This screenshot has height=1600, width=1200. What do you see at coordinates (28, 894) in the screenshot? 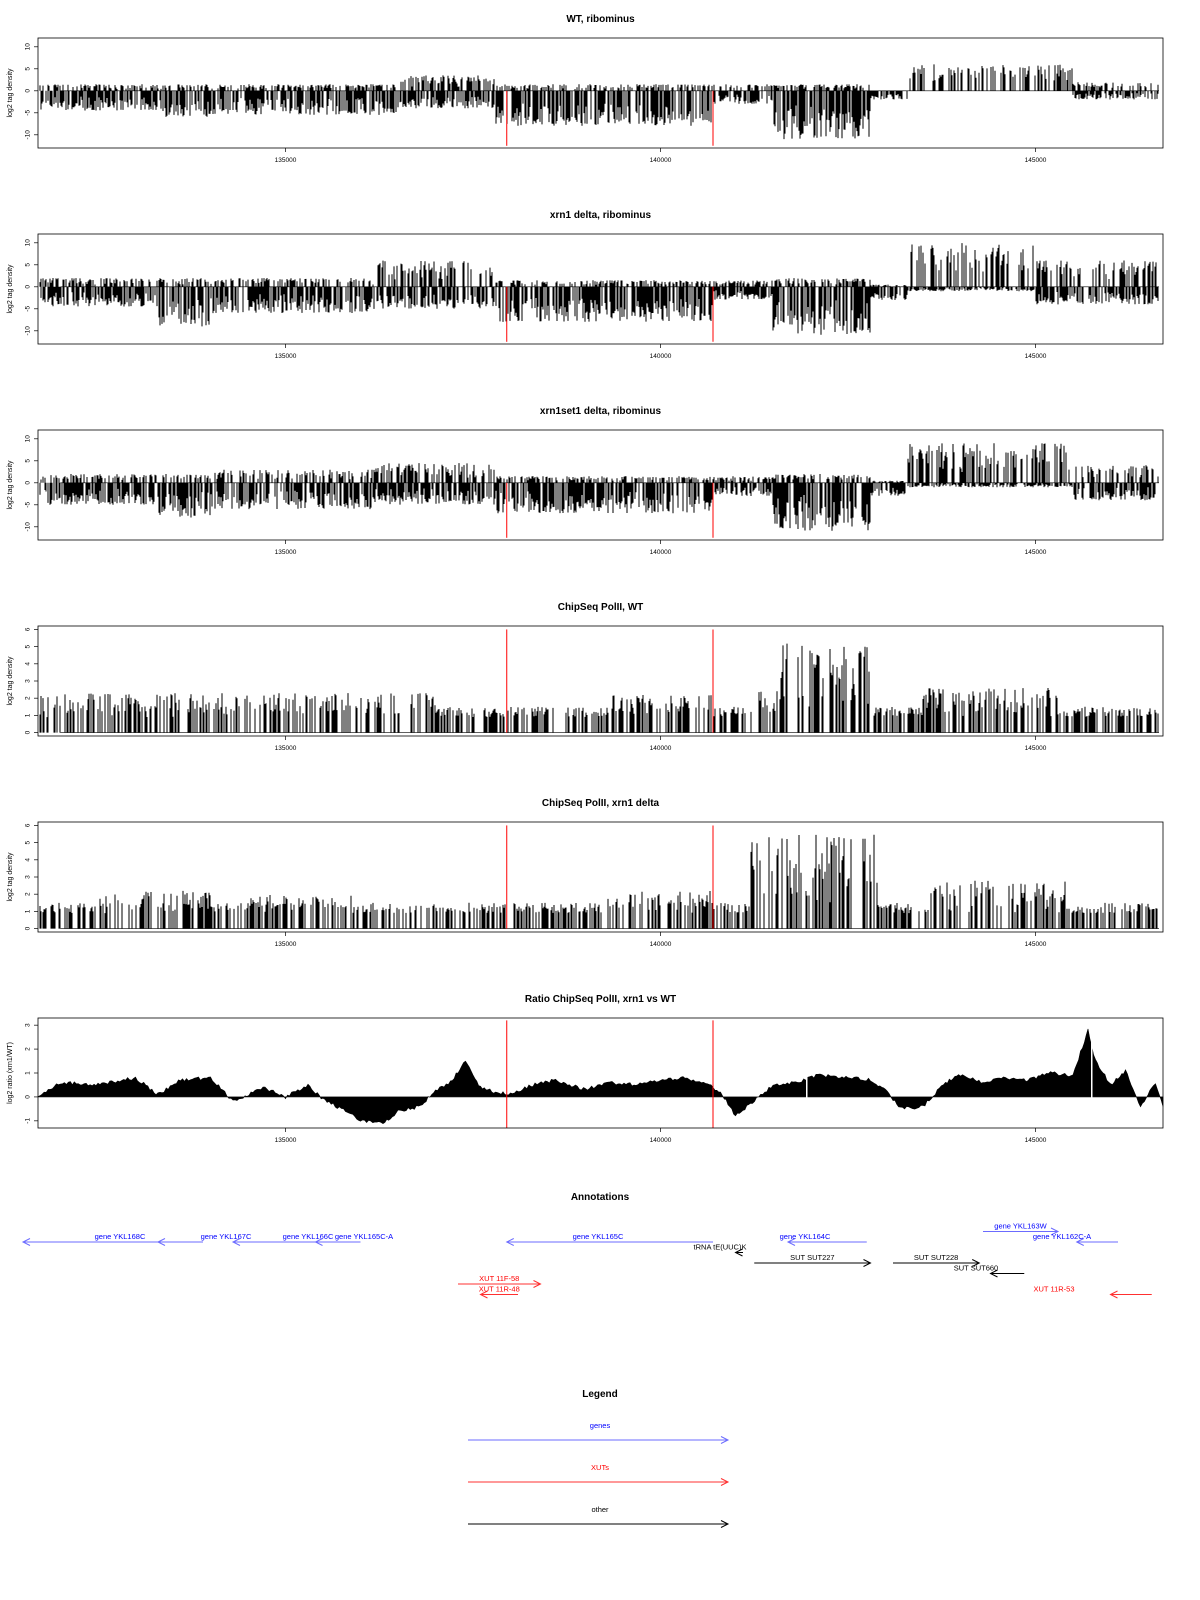
I see `y-tick-label: 2` at bounding box center [28, 894].